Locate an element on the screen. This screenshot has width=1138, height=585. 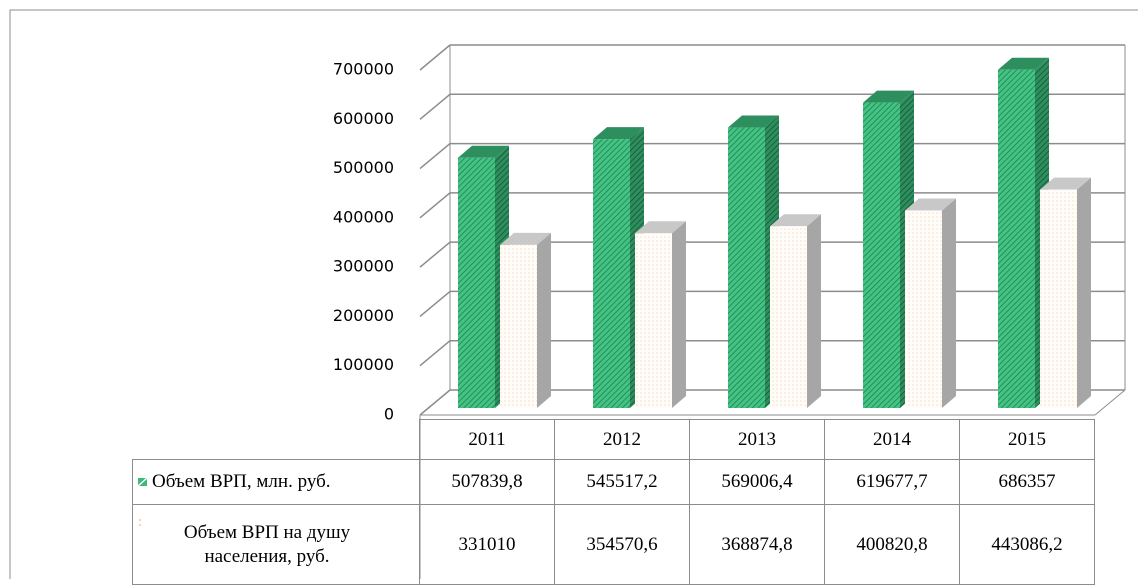
y-tick-label: 500000 is located at coordinates (363, 167).